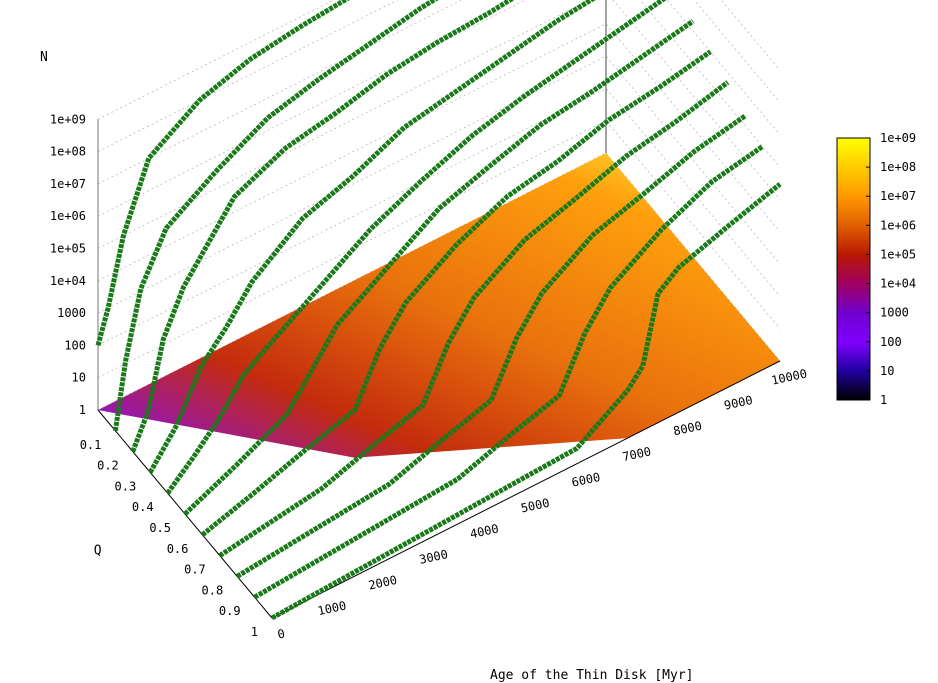  Describe the element at coordinates (894, 313) in the screenshot. I see `colorbar-tick-label: 1000` at that location.